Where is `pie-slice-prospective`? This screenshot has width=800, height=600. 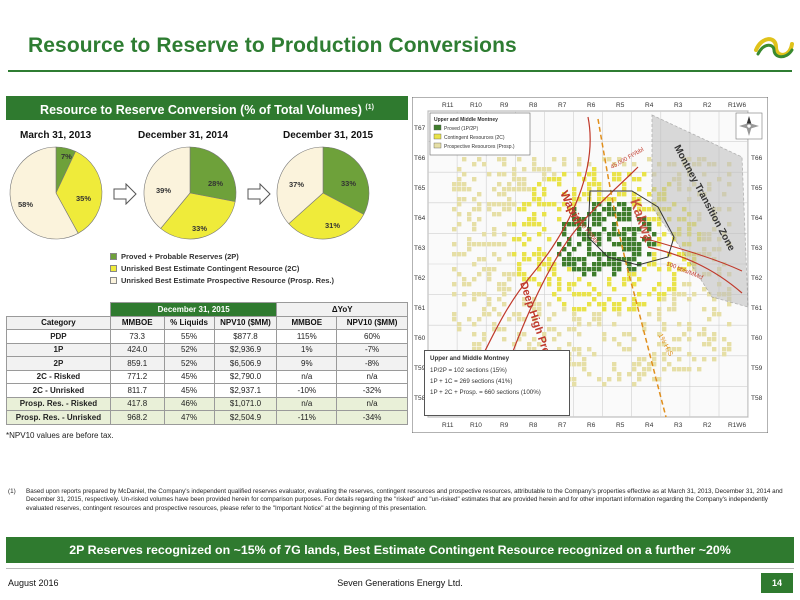 pie-slice-prospective is located at coordinates (44, 193).